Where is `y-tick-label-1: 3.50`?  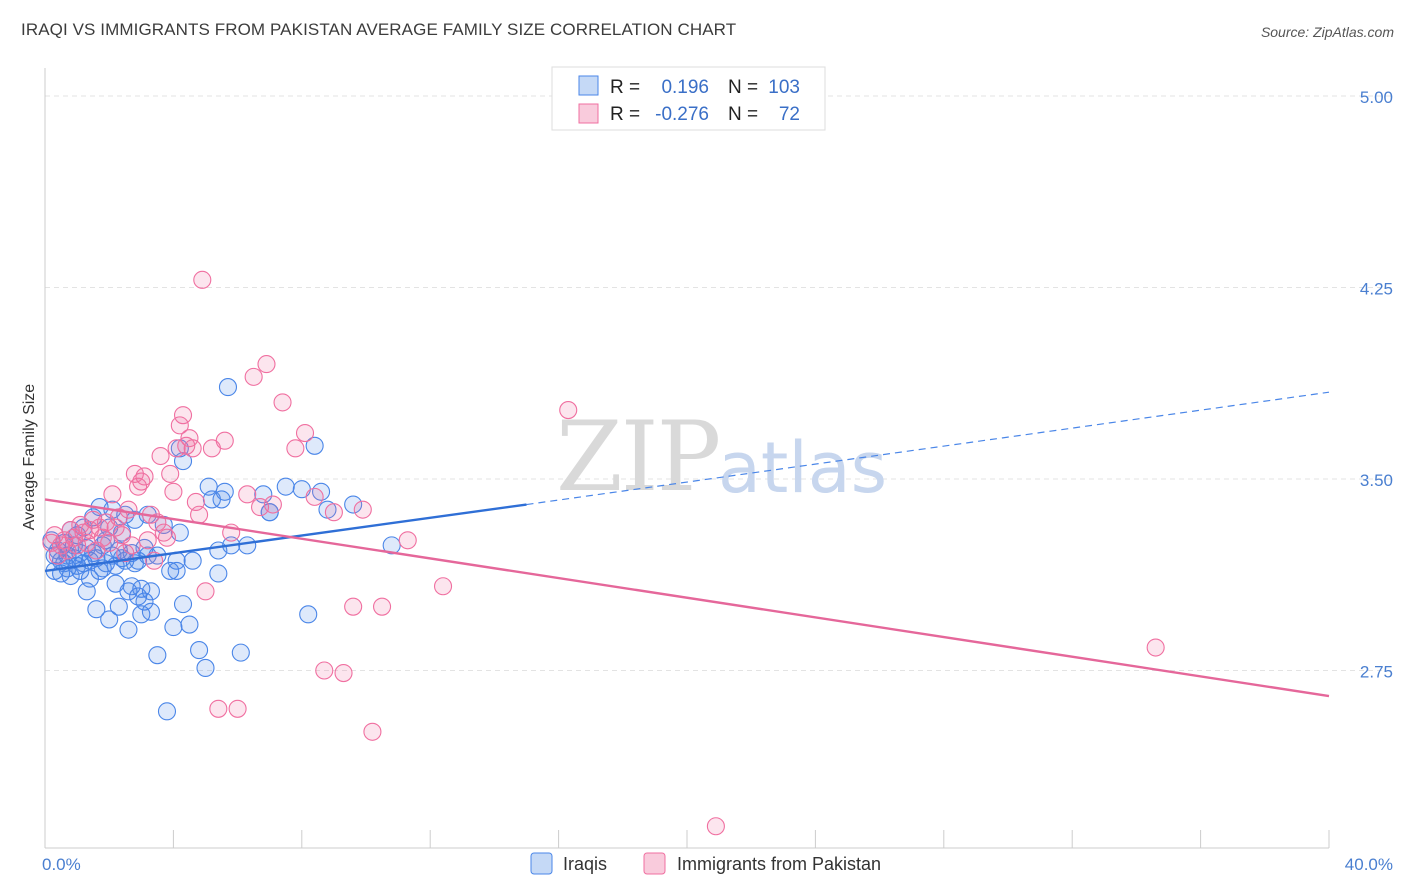 y-tick-label-1: 3.50 is located at coordinates (1376, 480).